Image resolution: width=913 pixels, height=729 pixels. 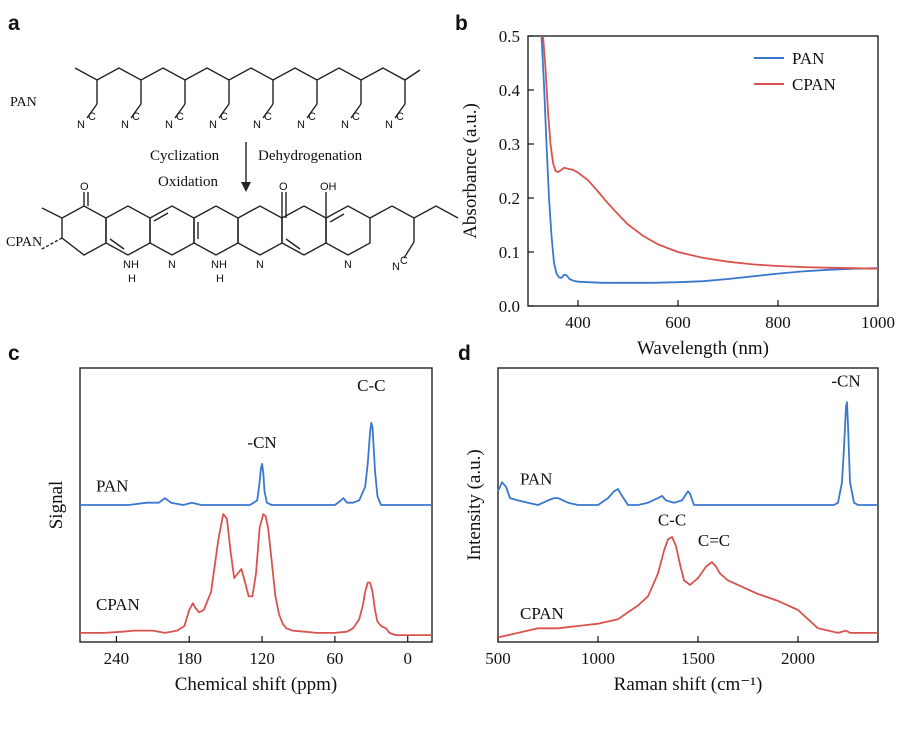 I want to click on y-tick-label: 0.0, so click(x=509, y=306).